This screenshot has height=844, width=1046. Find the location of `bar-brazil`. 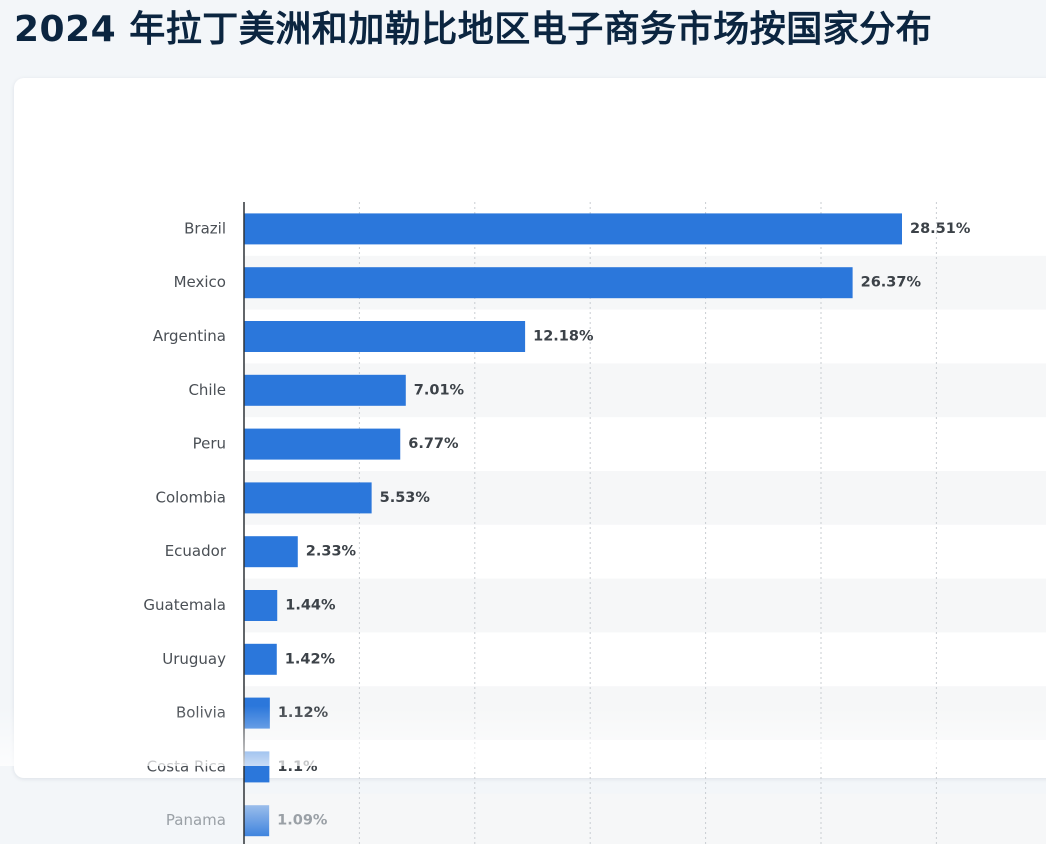

bar-brazil is located at coordinates (573, 229).